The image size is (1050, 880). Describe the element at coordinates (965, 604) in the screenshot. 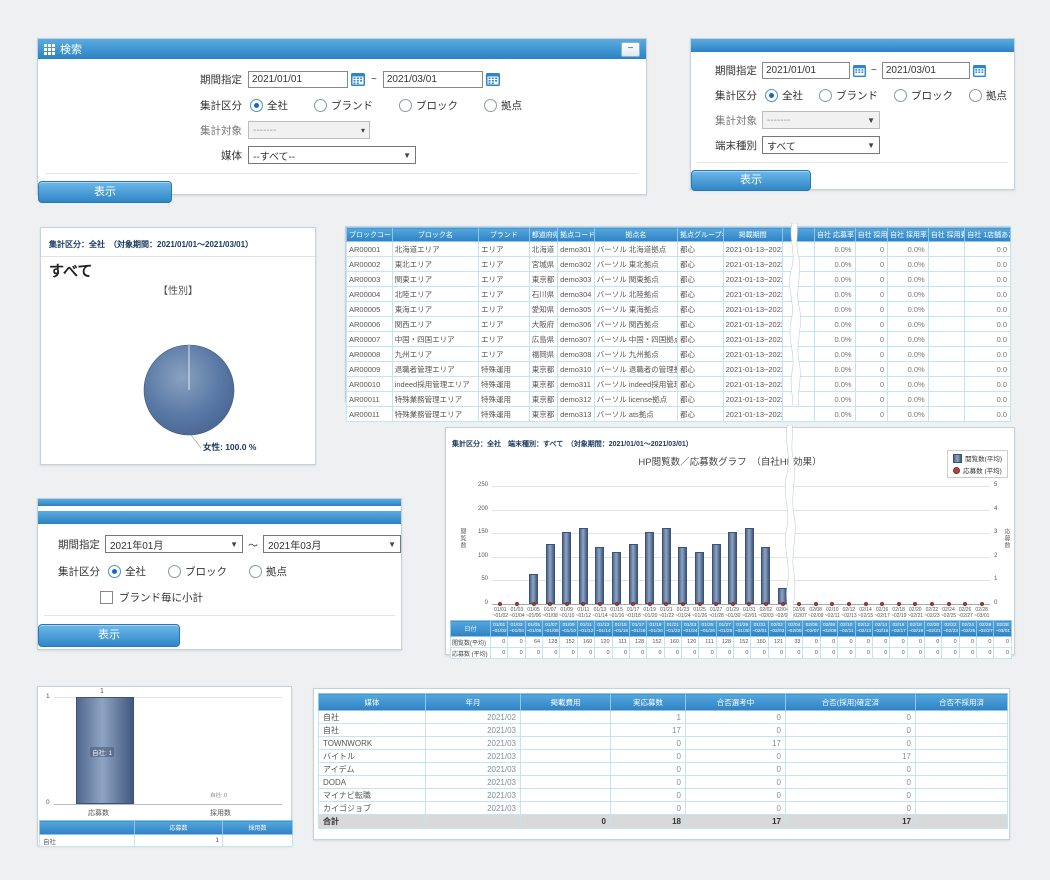

I see `applications-dot` at that location.